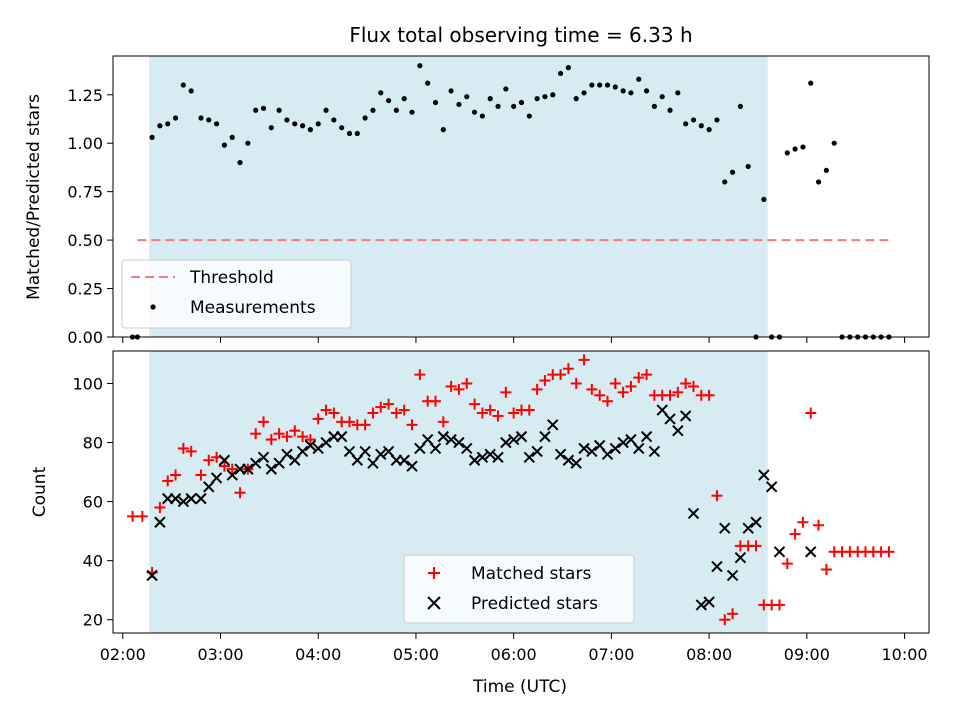 The image size is (960, 720). I want to click on bottom-x-tick-label: 07:00, so click(611, 654).